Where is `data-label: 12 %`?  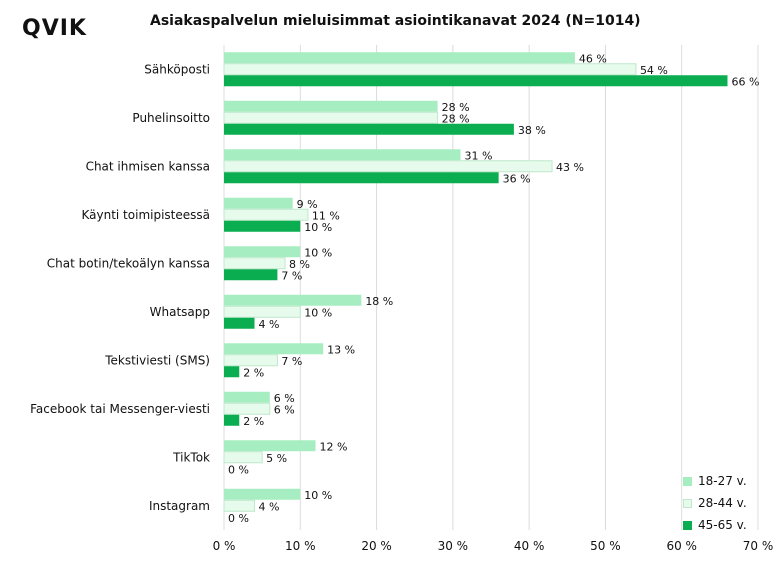
data-label: 12 % is located at coordinates (334, 446).